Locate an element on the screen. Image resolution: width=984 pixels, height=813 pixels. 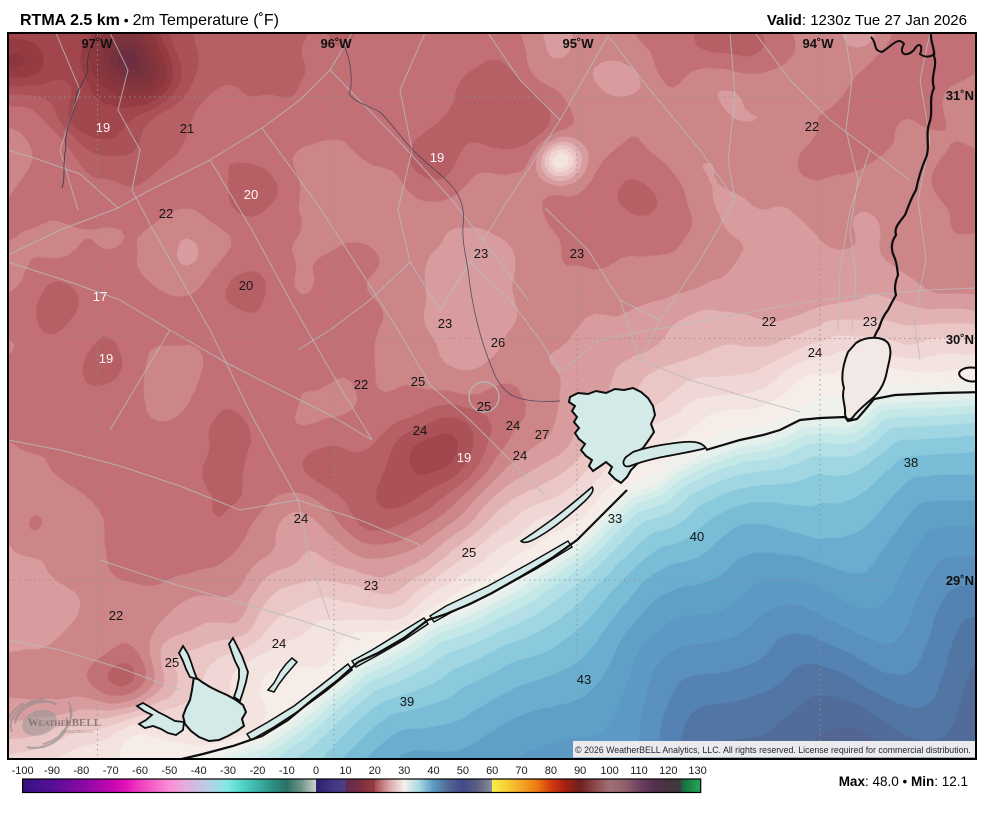
svg-text: 29˚N is located at coordinates (960, 580).